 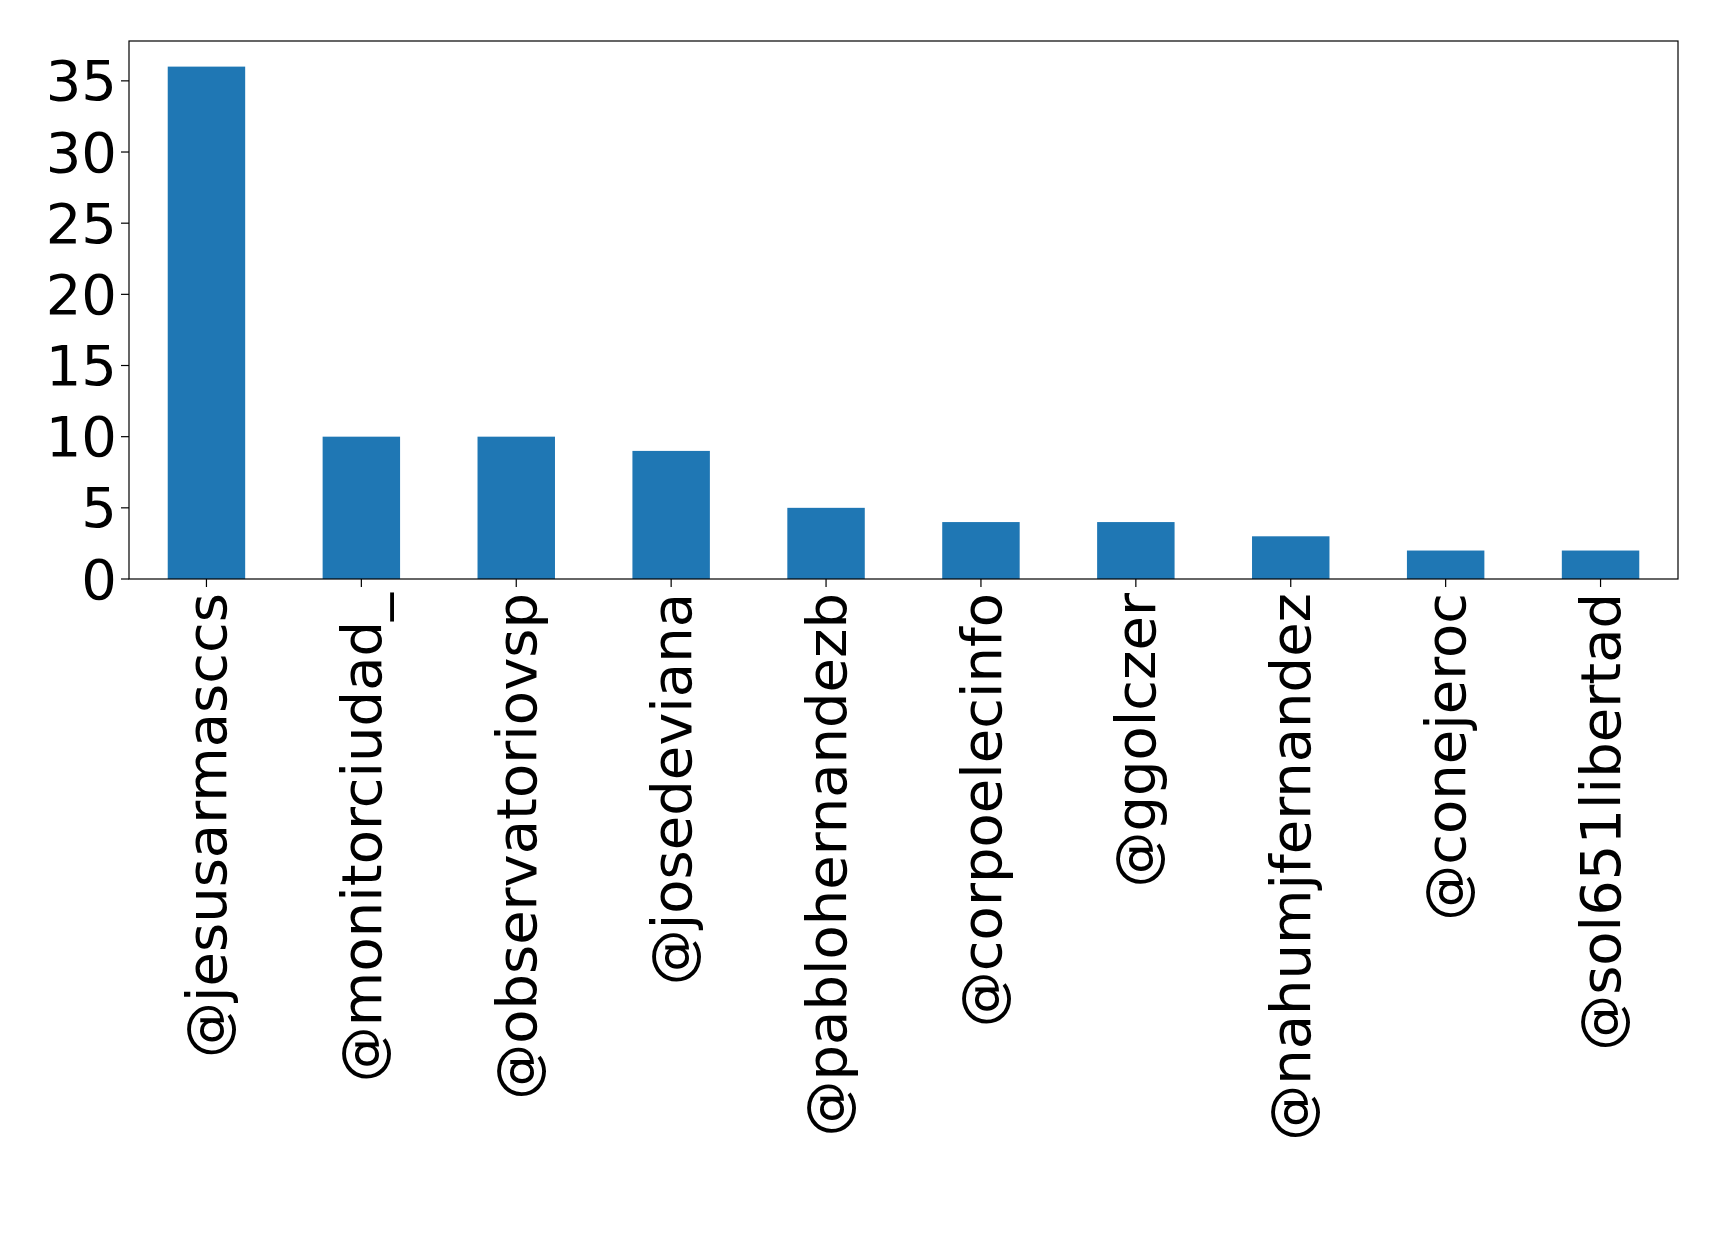 What do you see at coordinates (99, 508) in the screenshot?
I see `y-tick-label: 5` at bounding box center [99, 508].